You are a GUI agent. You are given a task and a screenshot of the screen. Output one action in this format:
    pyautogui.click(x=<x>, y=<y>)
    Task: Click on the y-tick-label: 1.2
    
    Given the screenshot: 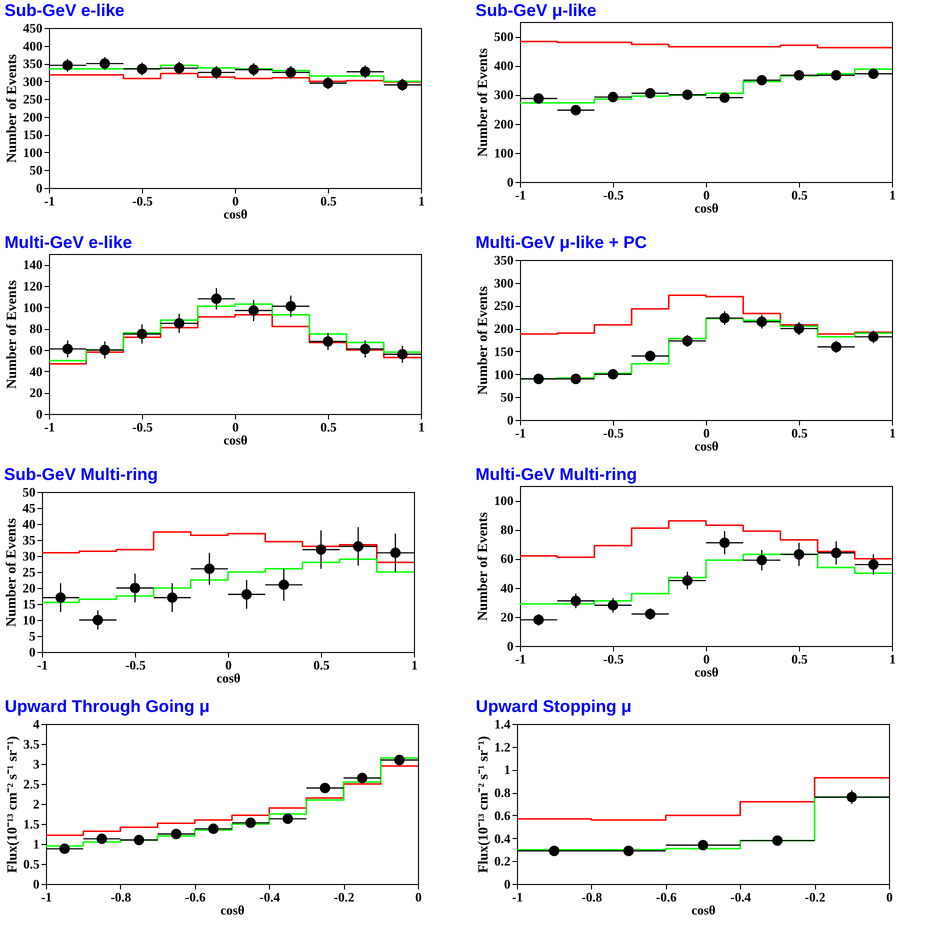 What is the action you would take?
    pyautogui.click(x=502, y=746)
    